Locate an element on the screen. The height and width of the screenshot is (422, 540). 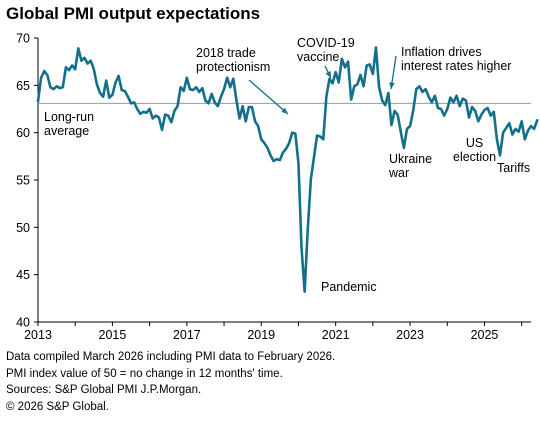
trade-protectionism-arrow is located at coordinates (268, 97).